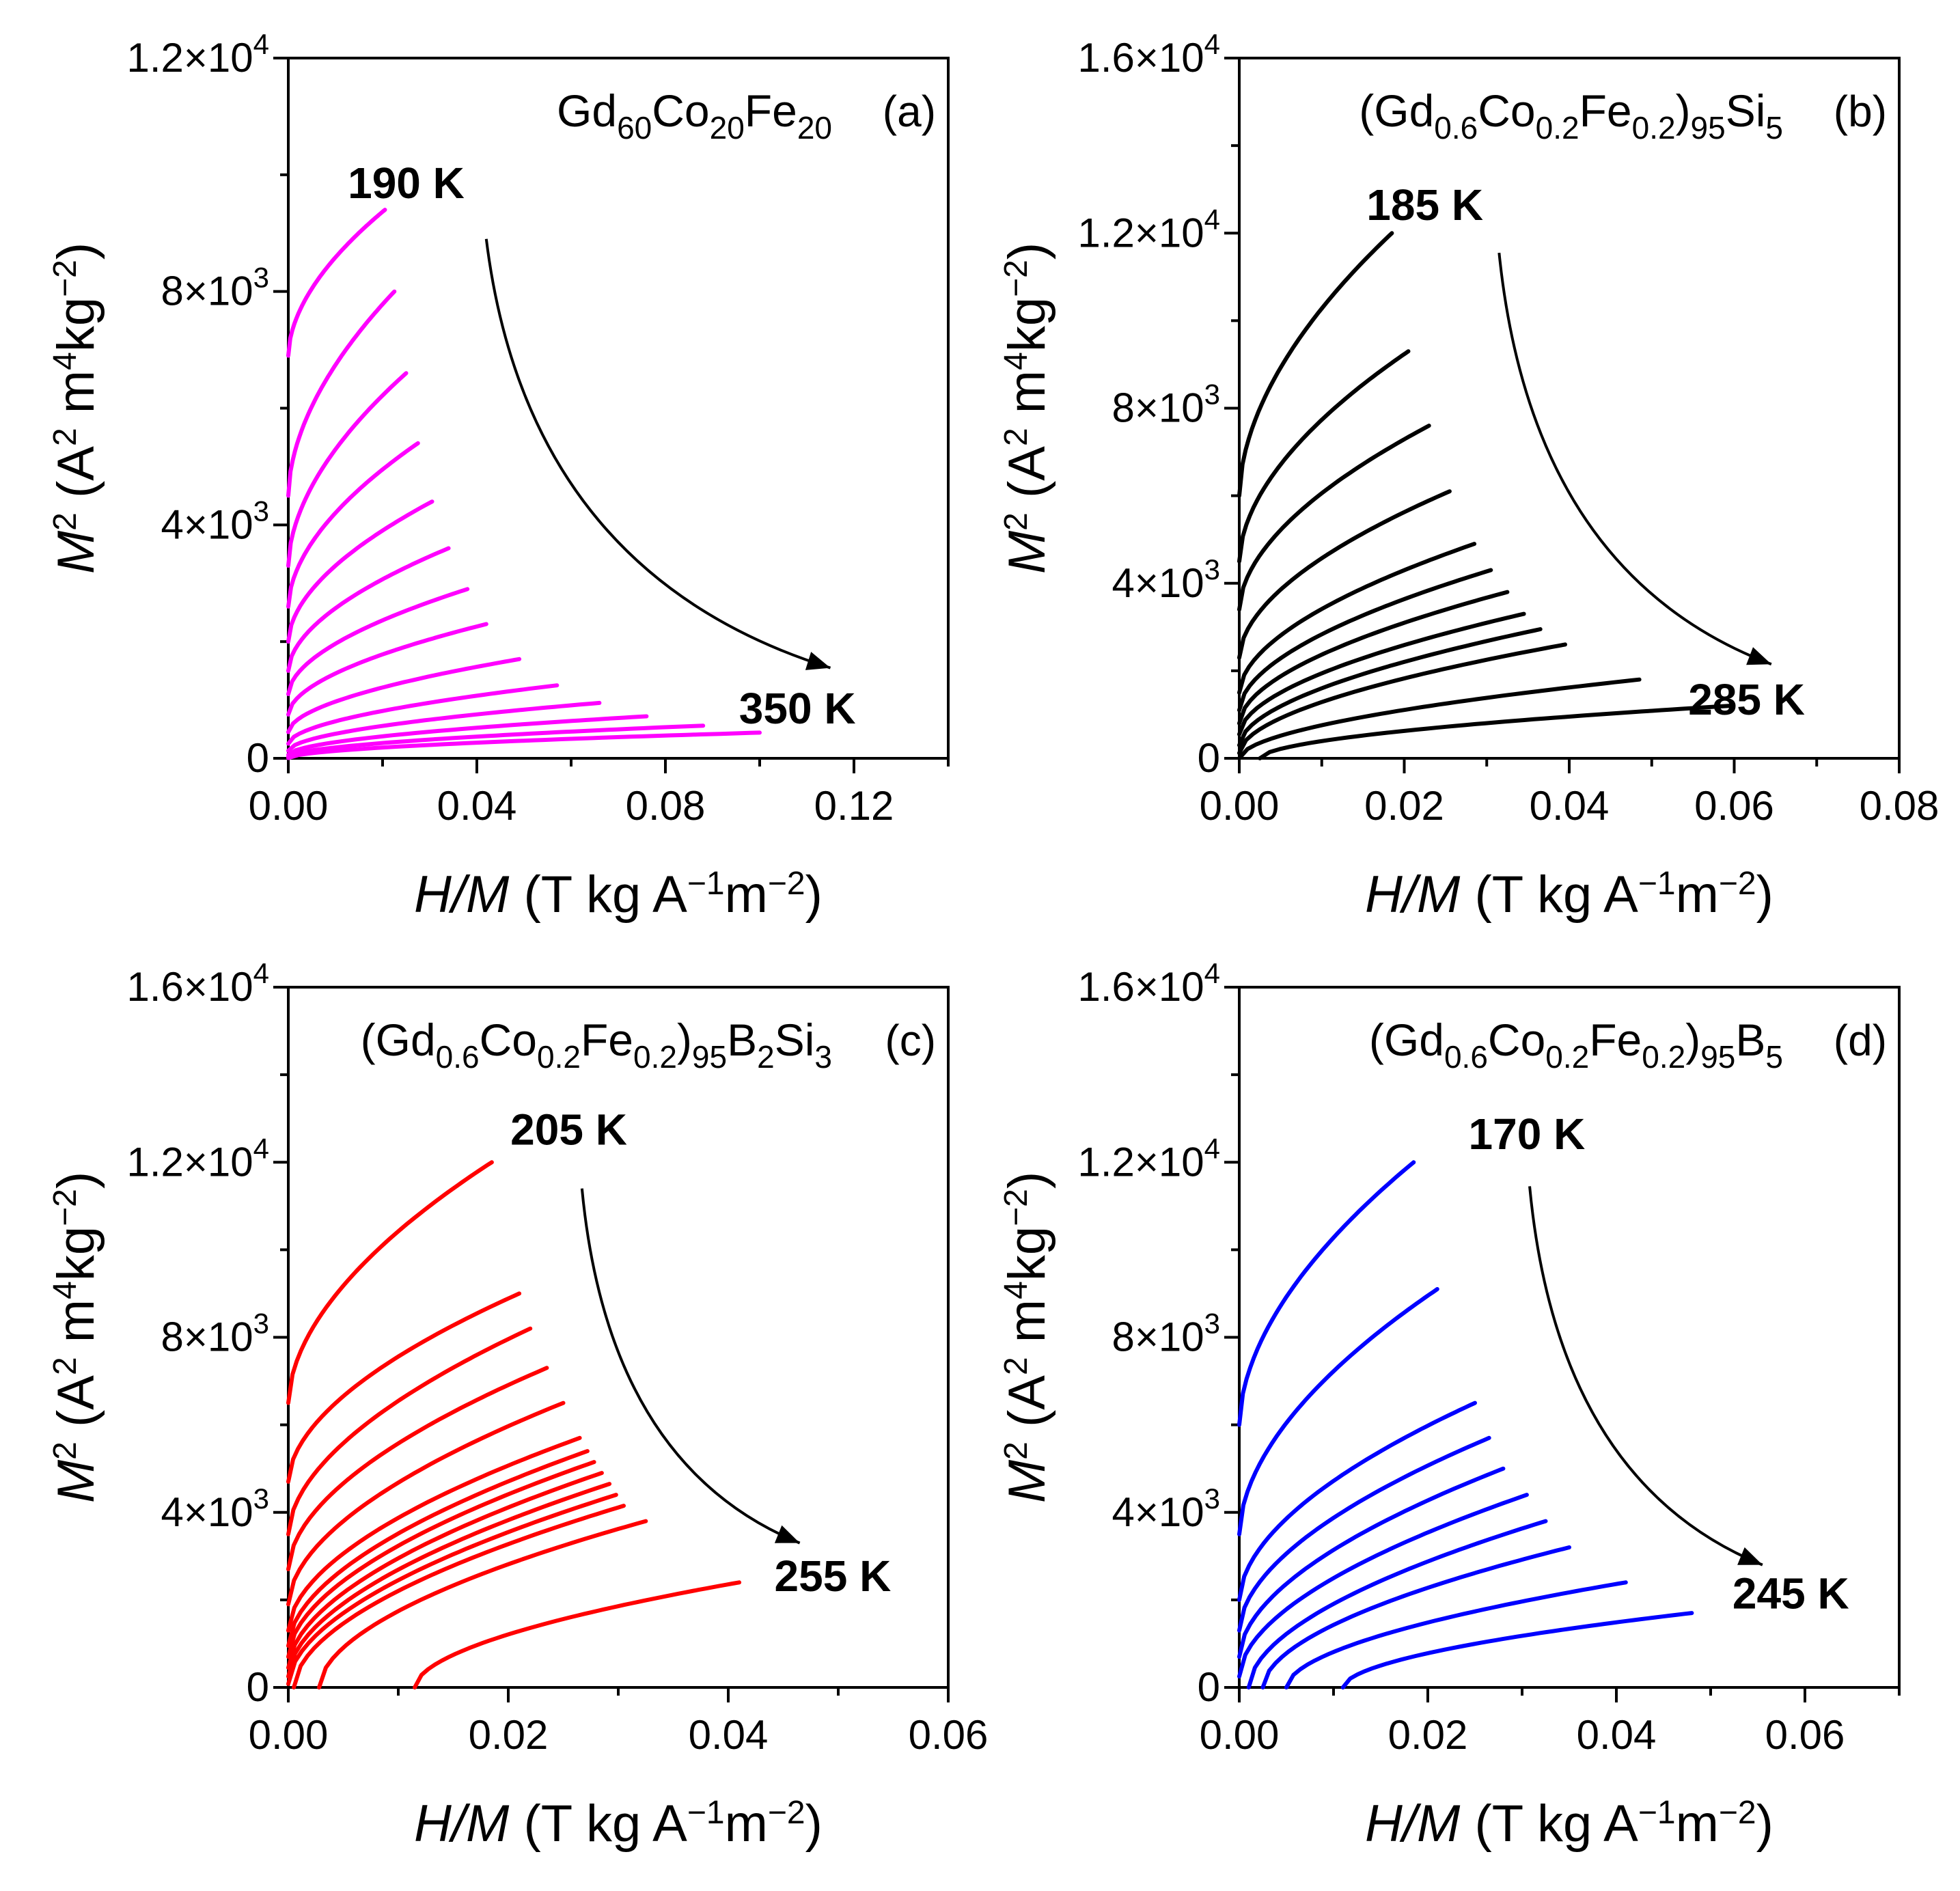 The width and height of the screenshot is (1960, 1891). I want to click on sample-element: (Gd, so click(1406, 1039).